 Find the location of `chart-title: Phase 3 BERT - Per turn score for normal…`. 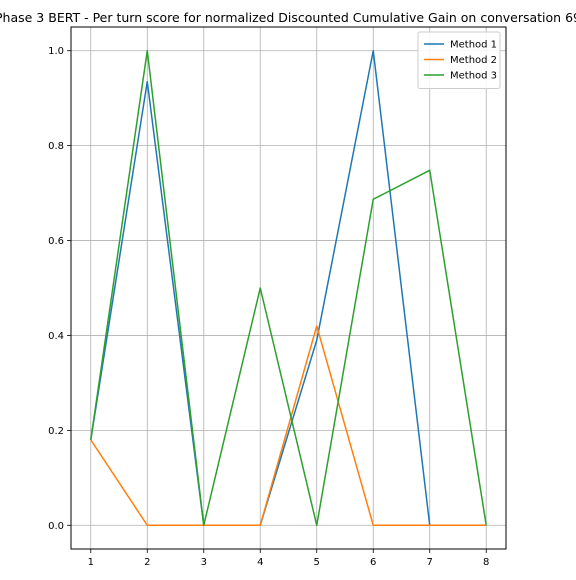

chart-title: Phase 3 BERT - Per turn score for normal… is located at coordinates (288, 17).